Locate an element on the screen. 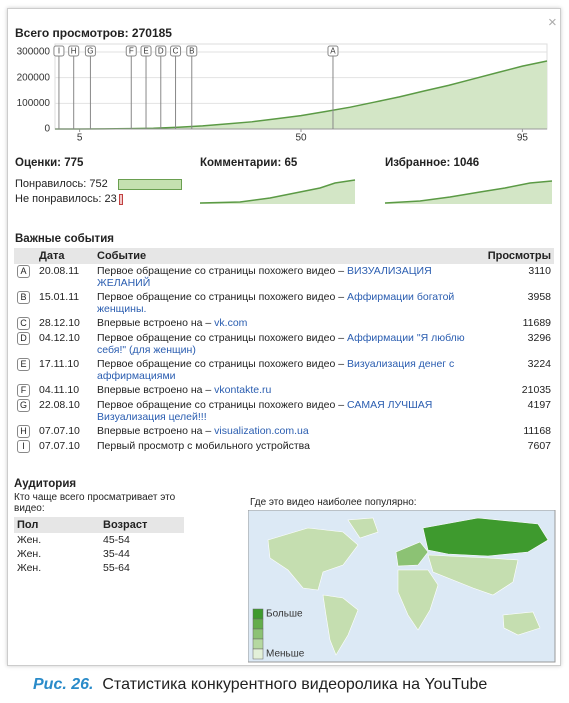 This screenshot has height=703, width=569. event-views: 3110 is located at coordinates (539, 271).